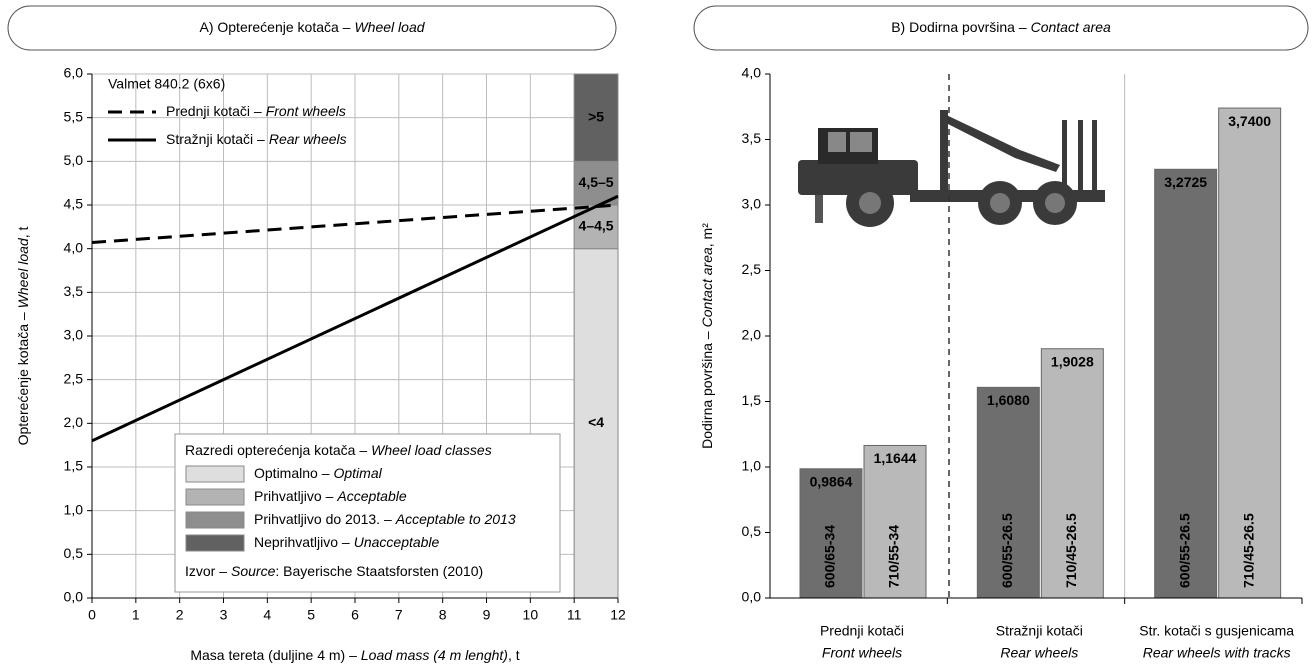 Image resolution: width=1314 pixels, height=670 pixels. Describe the element at coordinates (531, 615) in the screenshot. I see `x-tick-label: 10` at that location.